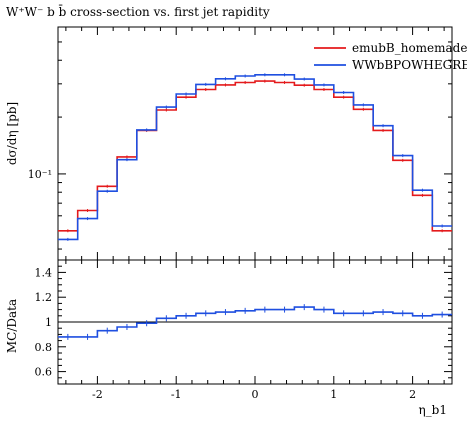  What do you see at coordinates (409, 48) in the screenshot?
I see `legend-label: emubB_homemade` at bounding box center [409, 48].